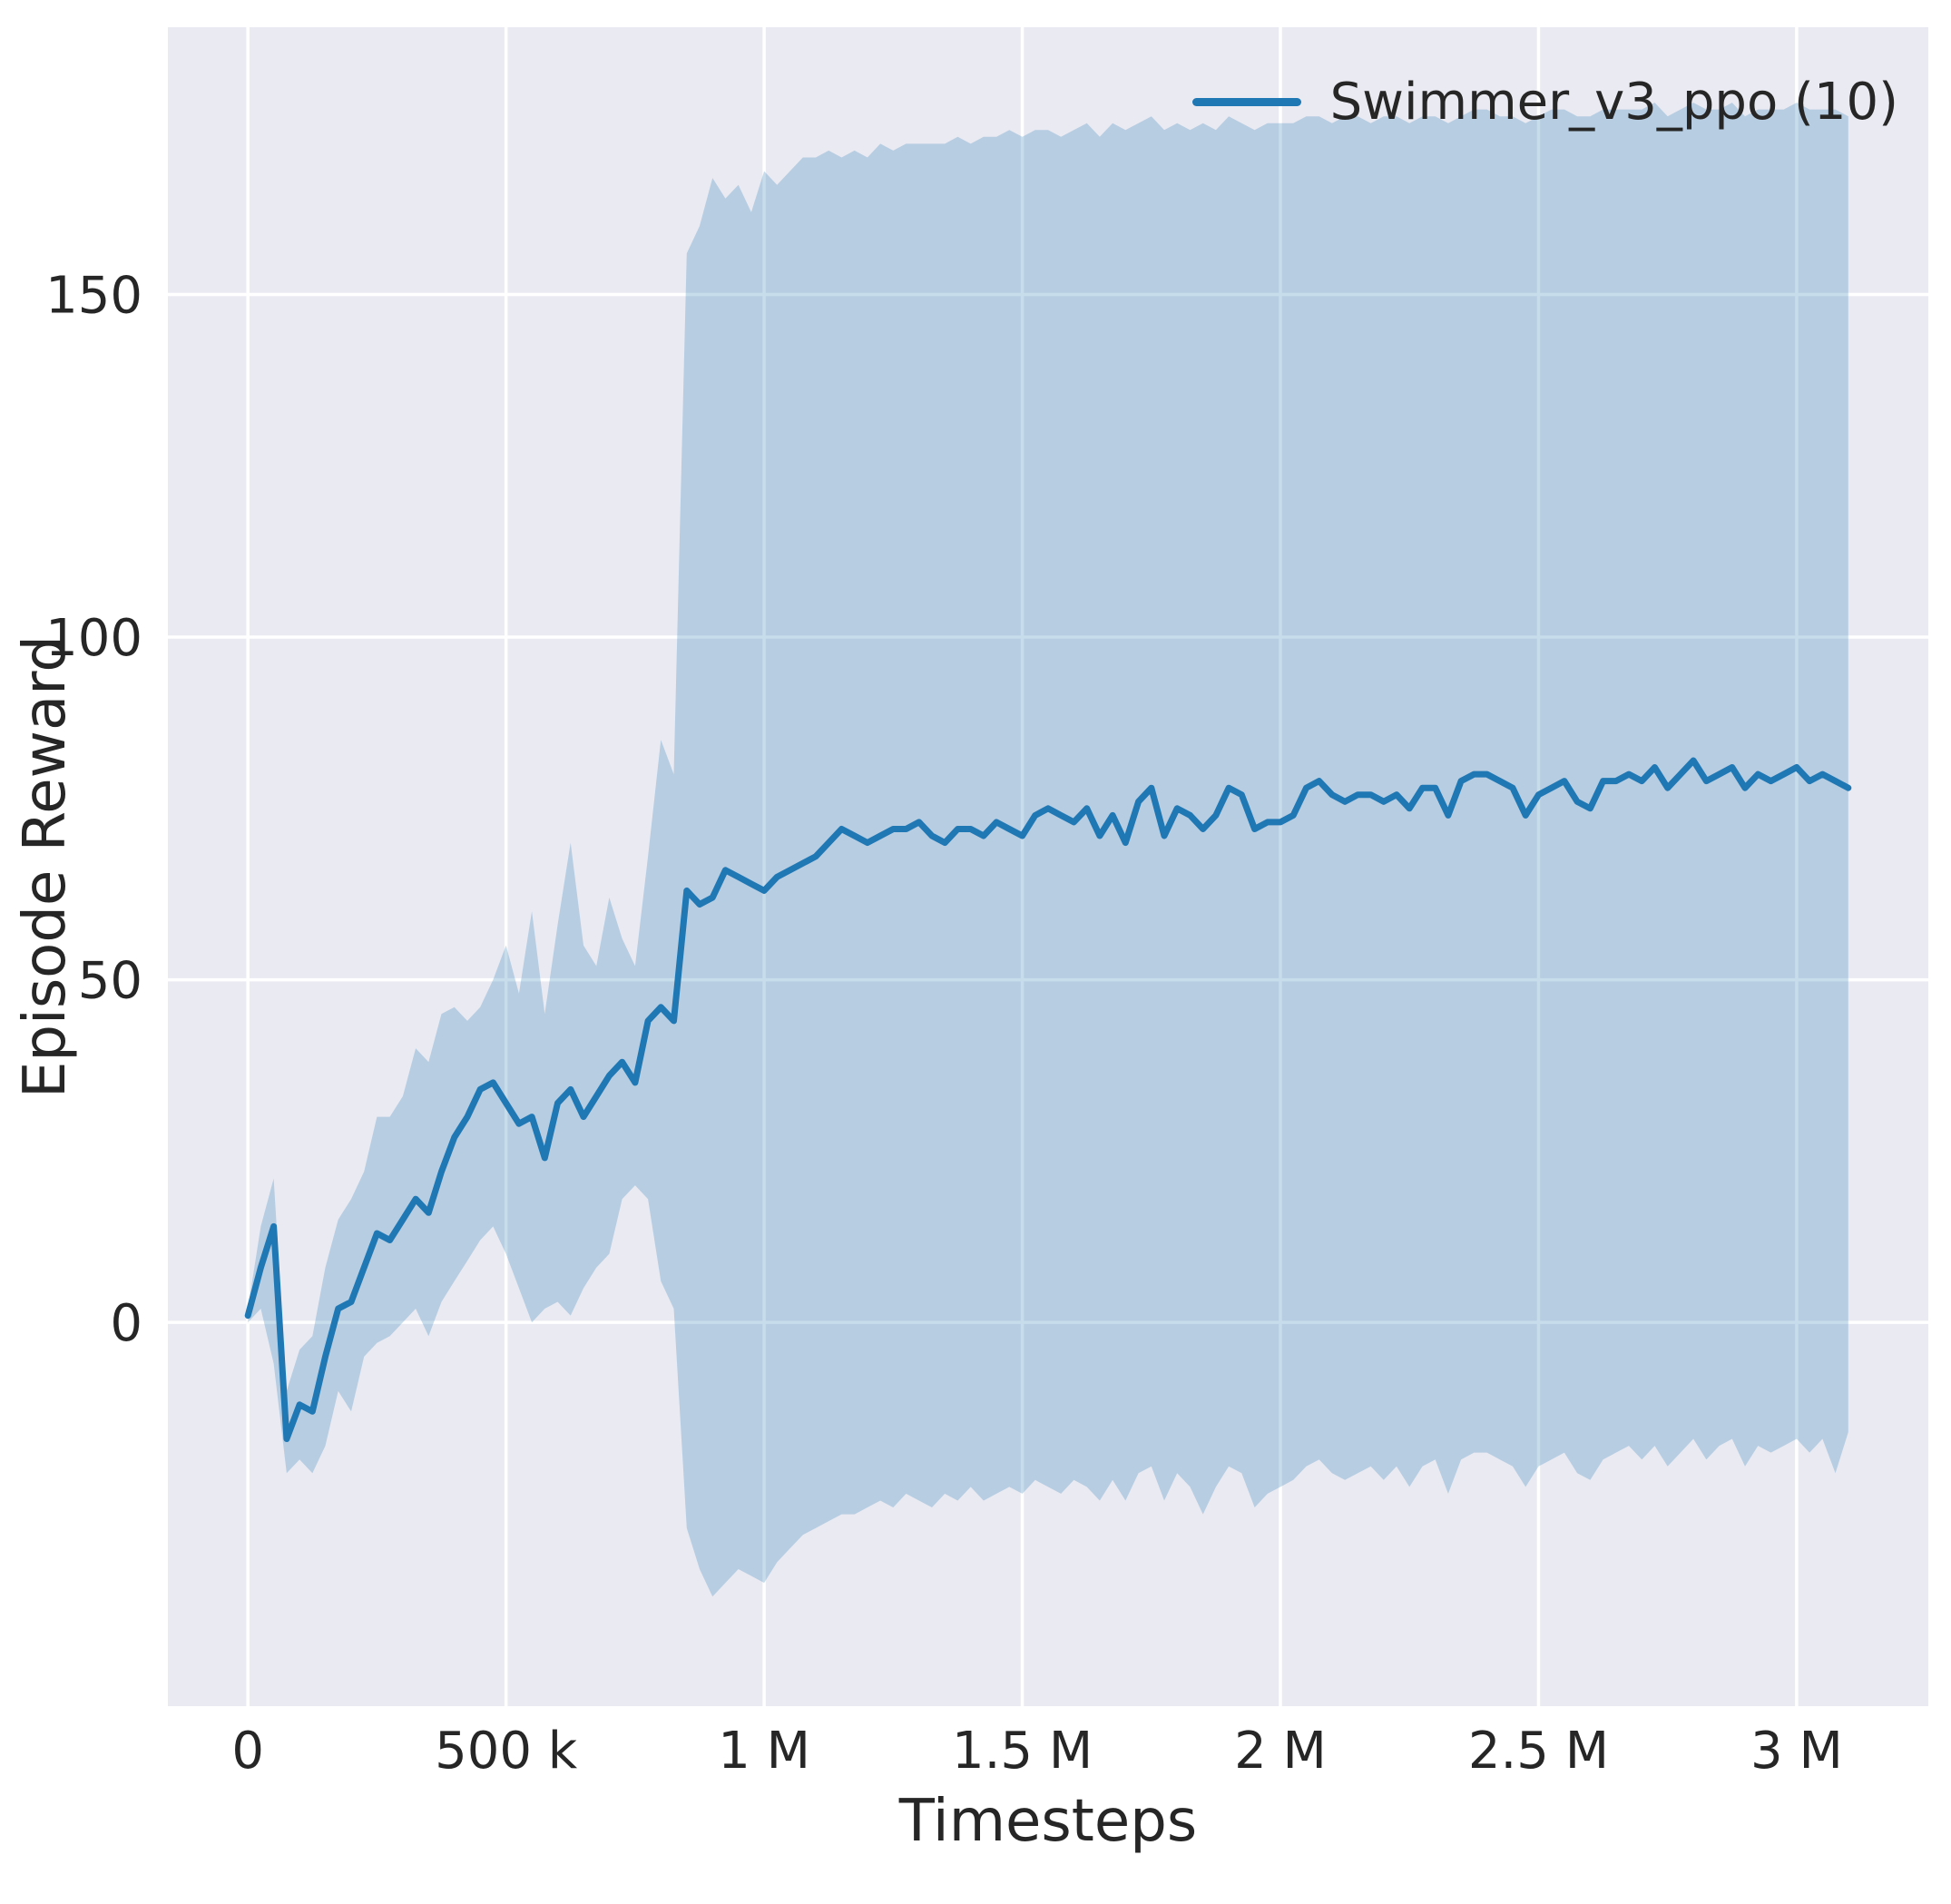 The height and width of the screenshot is (1904, 1951). Describe the element at coordinates (1797, 1752) in the screenshot. I see `x-tick-label: 3 M` at that location.